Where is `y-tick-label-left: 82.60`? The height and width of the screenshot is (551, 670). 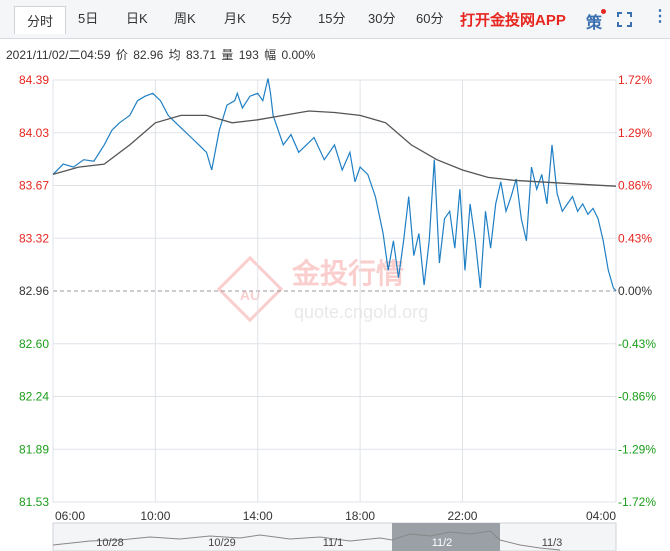
y-tick-label-left: 82.60 is located at coordinates (34, 344).